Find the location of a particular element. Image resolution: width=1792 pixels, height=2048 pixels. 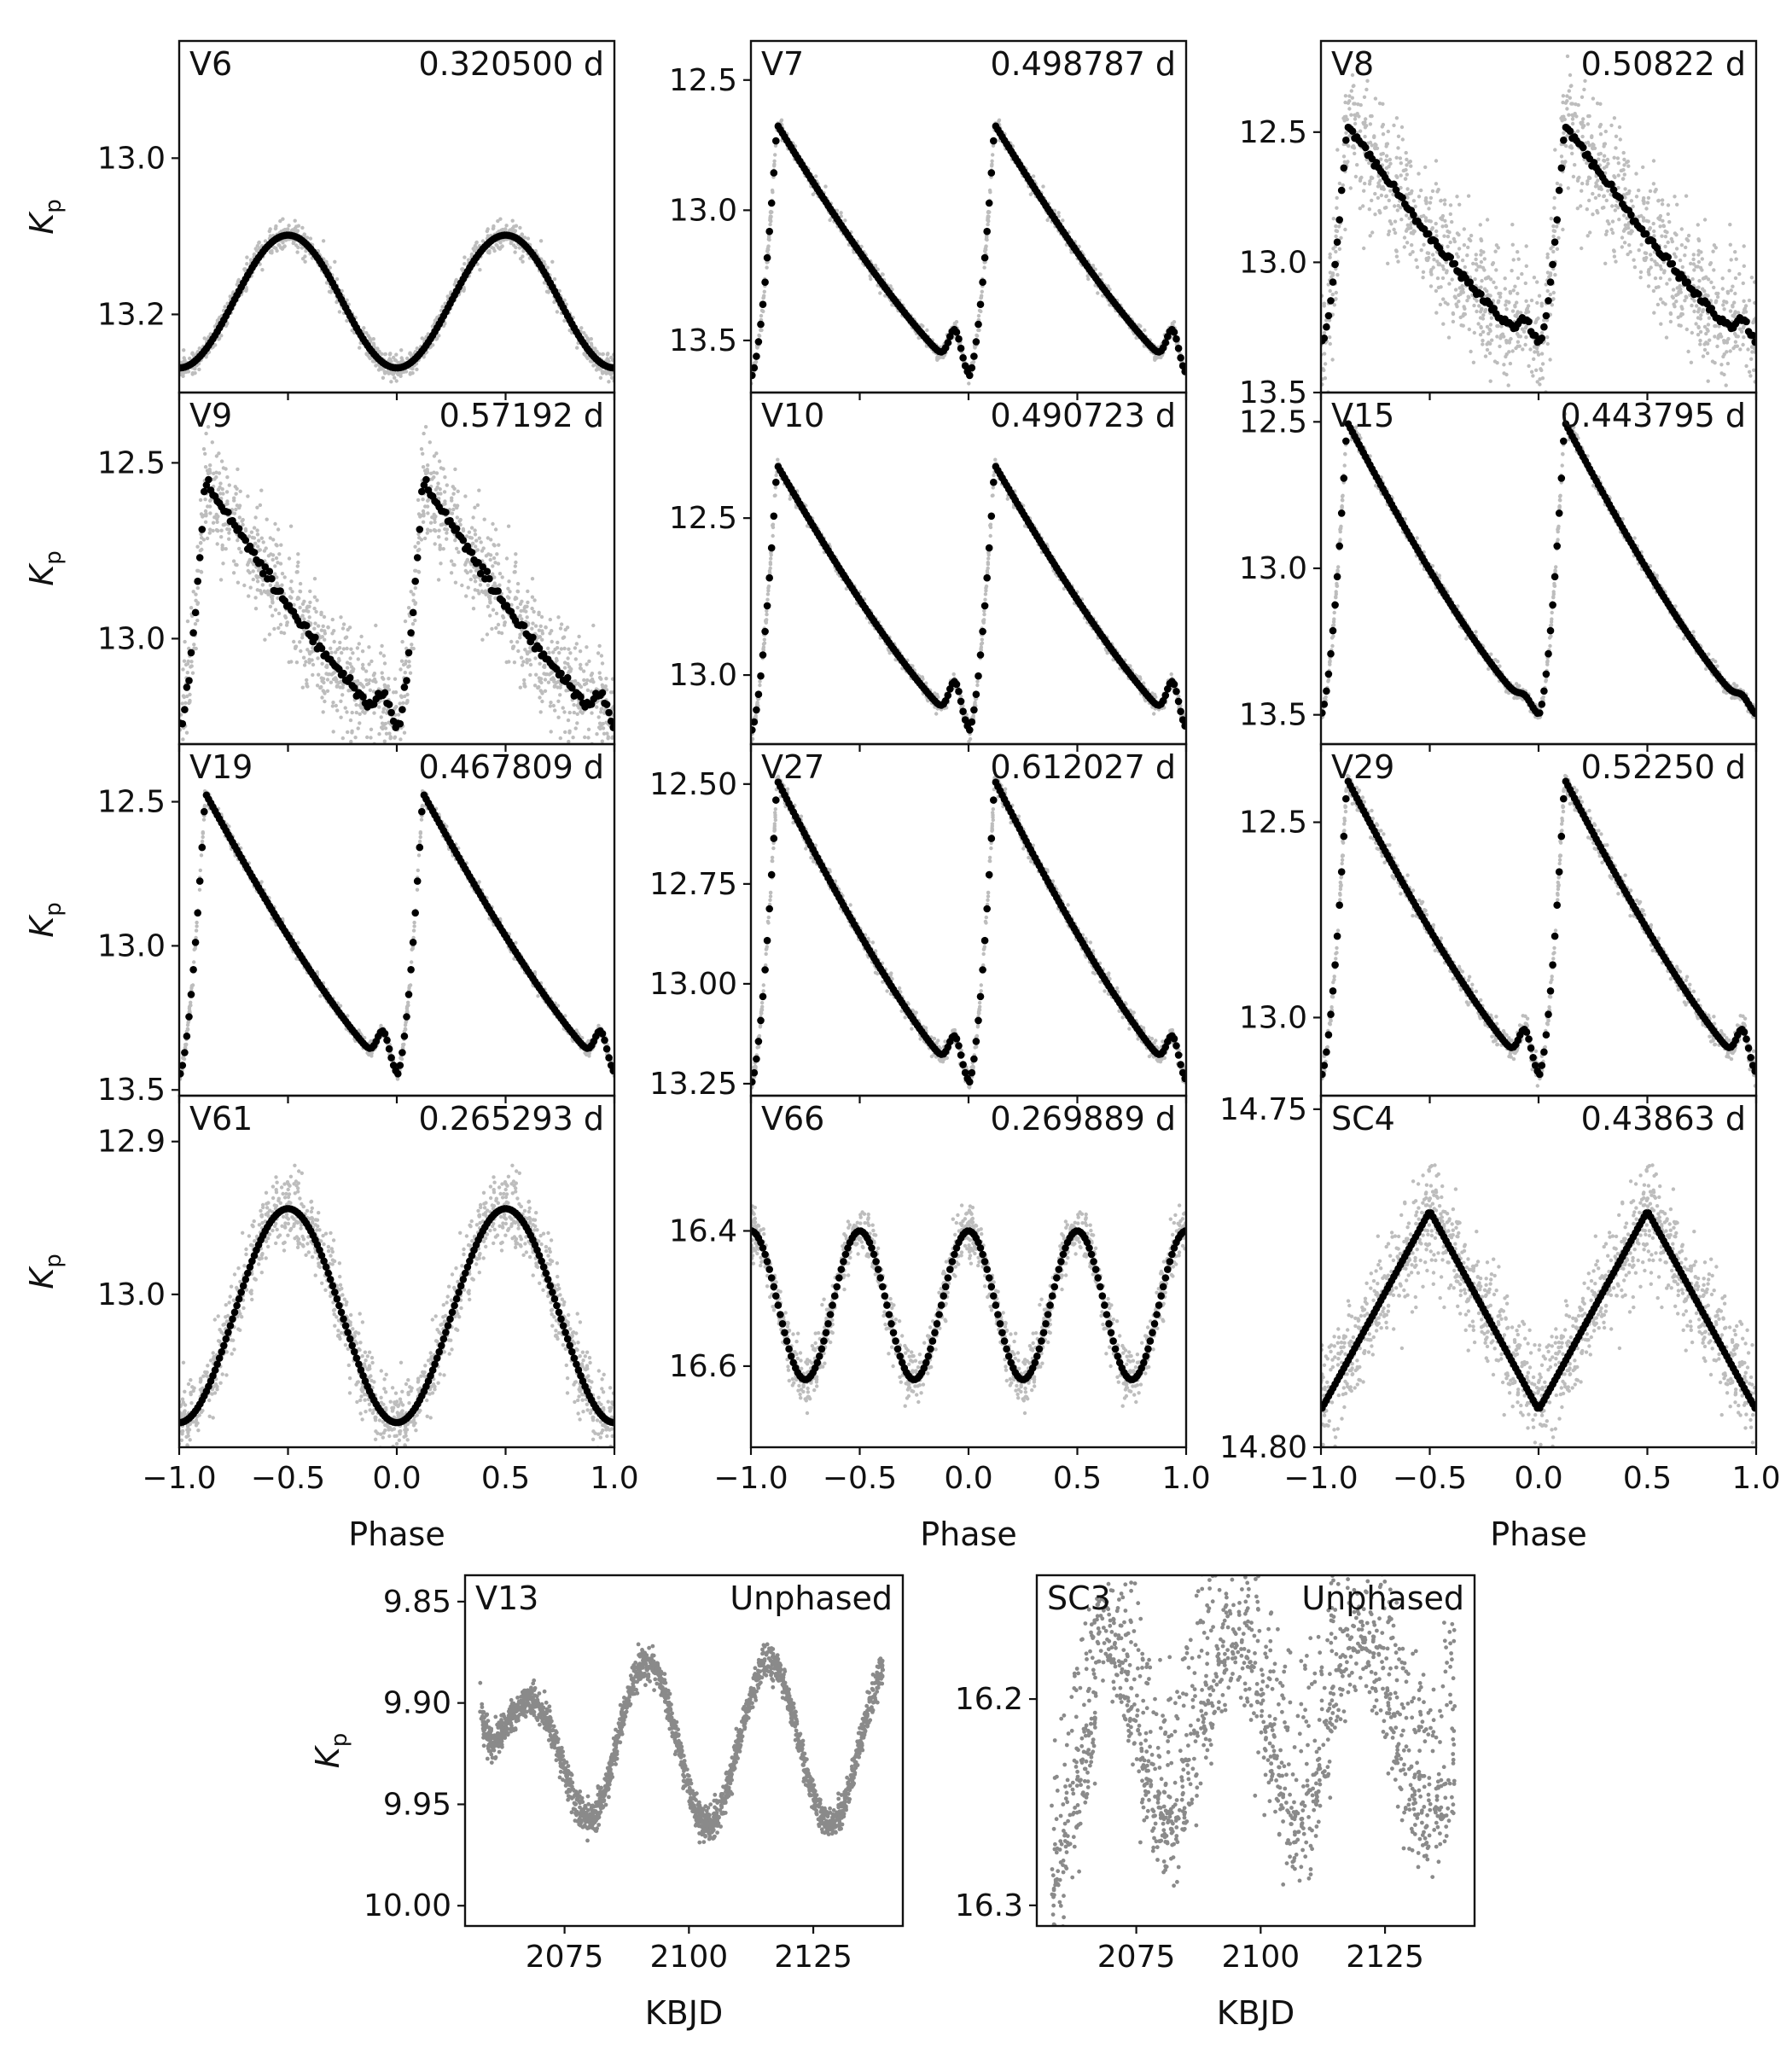

star-name: V6 is located at coordinates (210, 64).